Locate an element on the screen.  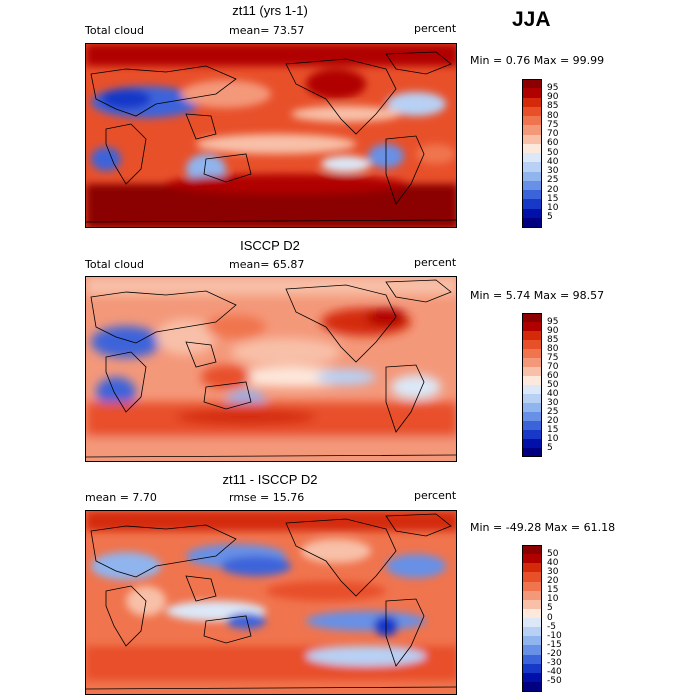
season-label: JJA is located at coordinates (531, 19).